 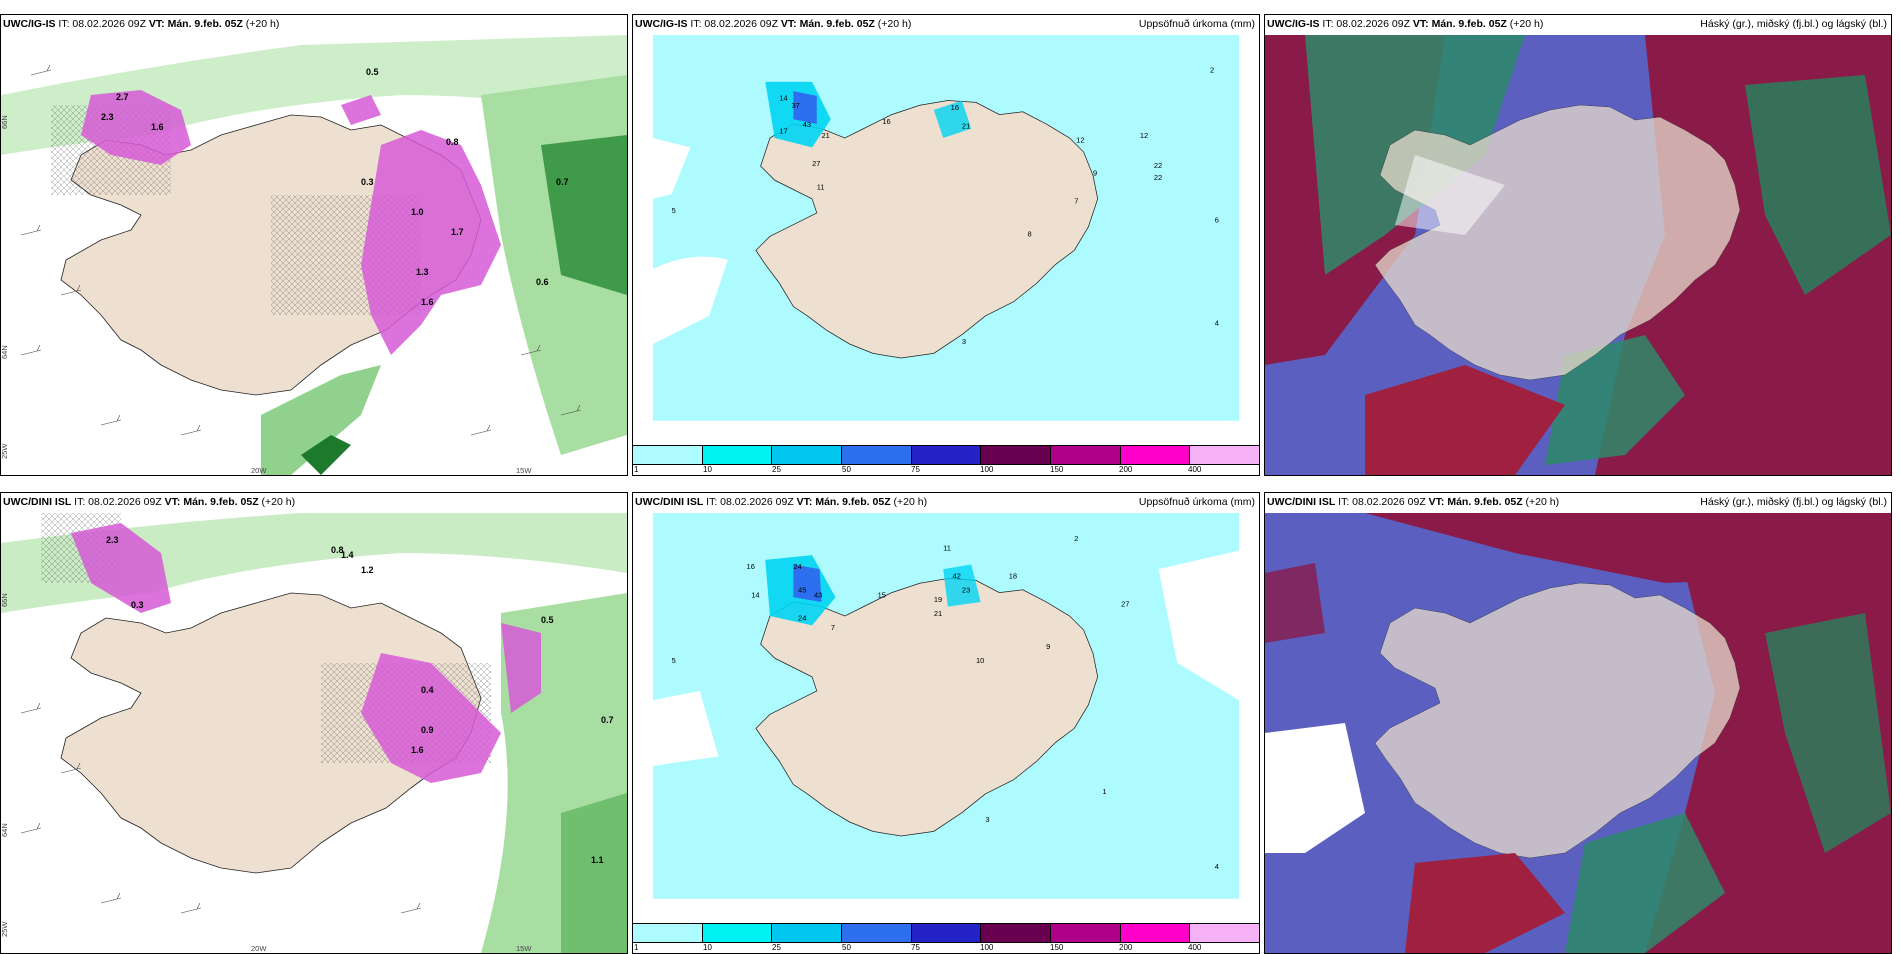 I want to click on panel-subtitle: Uppsöfnuð úrkoma (mm), so click(x=1196, y=502).